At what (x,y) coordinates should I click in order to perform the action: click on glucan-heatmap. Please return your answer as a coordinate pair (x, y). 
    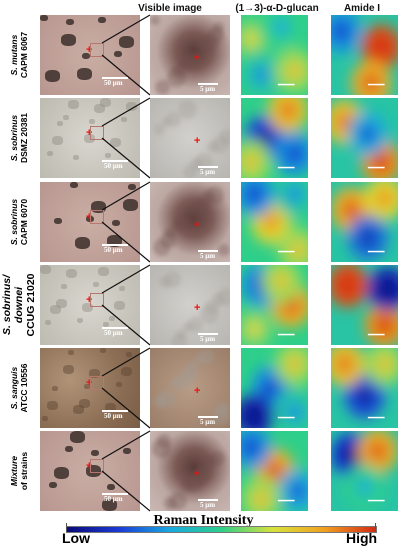
    Looking at the image, I should click on (274, 55).